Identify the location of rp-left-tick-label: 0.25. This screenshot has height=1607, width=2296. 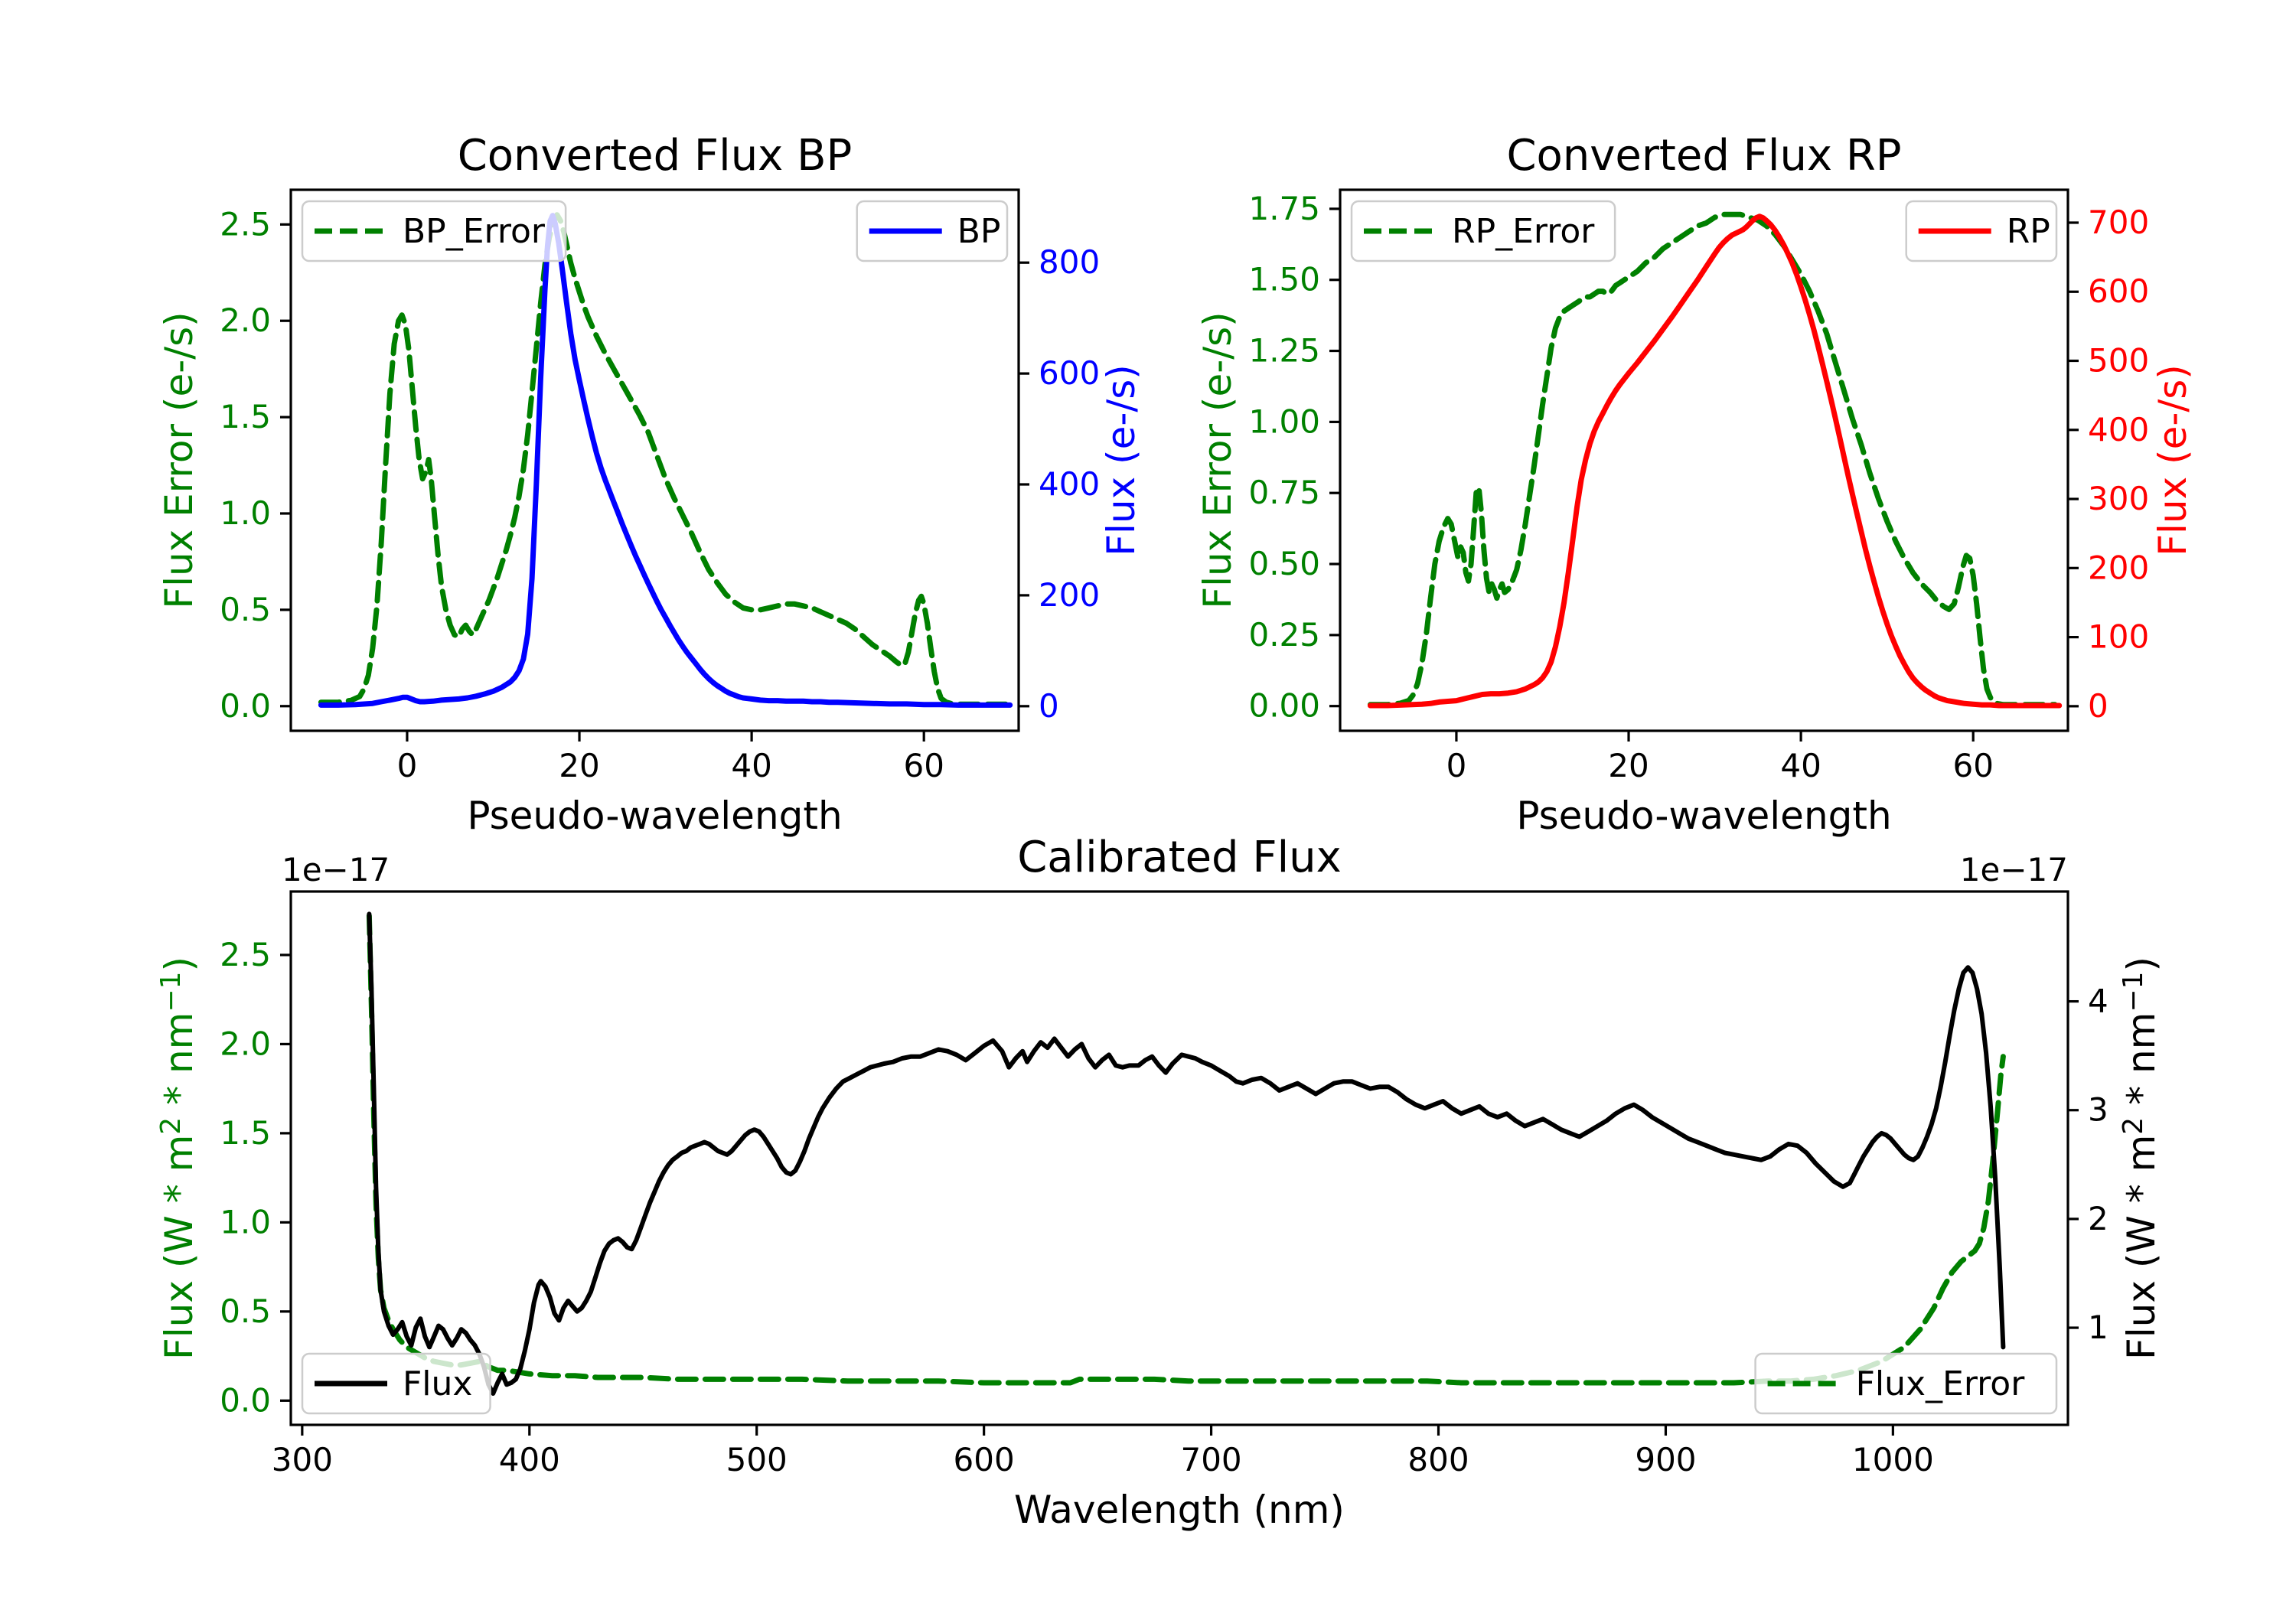
(1284, 635).